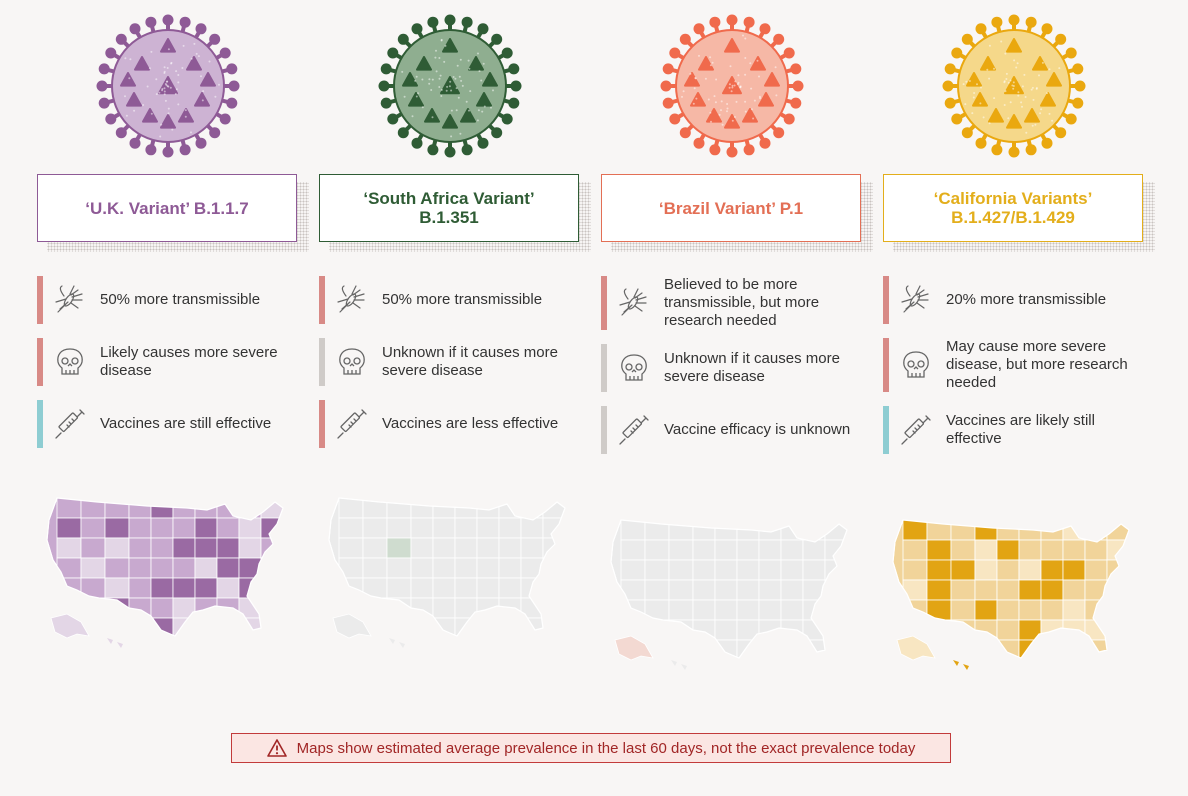  What do you see at coordinates (731, 208) in the screenshot?
I see `variant-title: ‘Brazil Variant’ P.1` at bounding box center [731, 208].